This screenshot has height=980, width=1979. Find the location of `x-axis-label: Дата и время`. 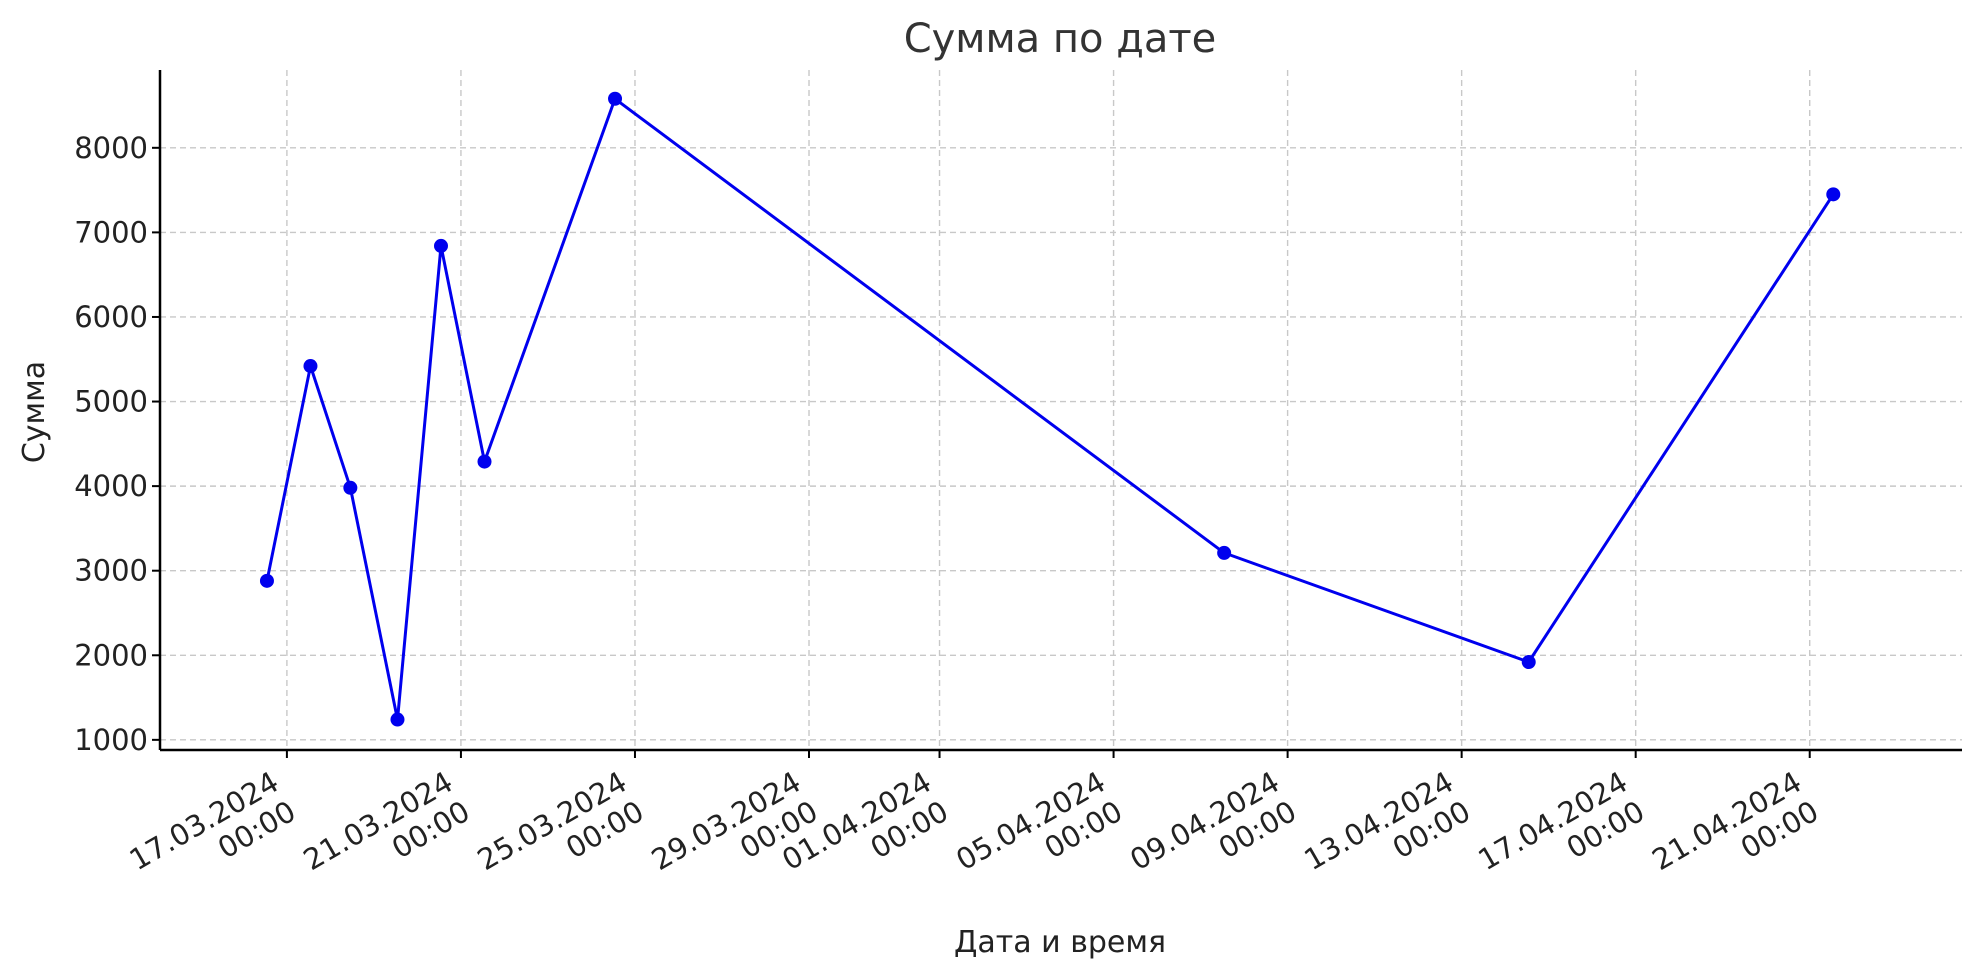

x-axis-label: Дата и время is located at coordinates (1060, 942).